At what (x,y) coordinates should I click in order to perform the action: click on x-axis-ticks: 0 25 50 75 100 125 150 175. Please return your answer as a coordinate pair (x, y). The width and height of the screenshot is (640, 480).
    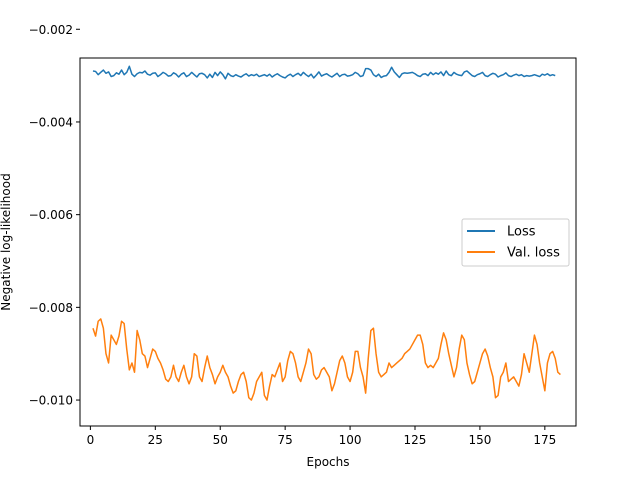
    Looking at the image, I should click on (321, 436).